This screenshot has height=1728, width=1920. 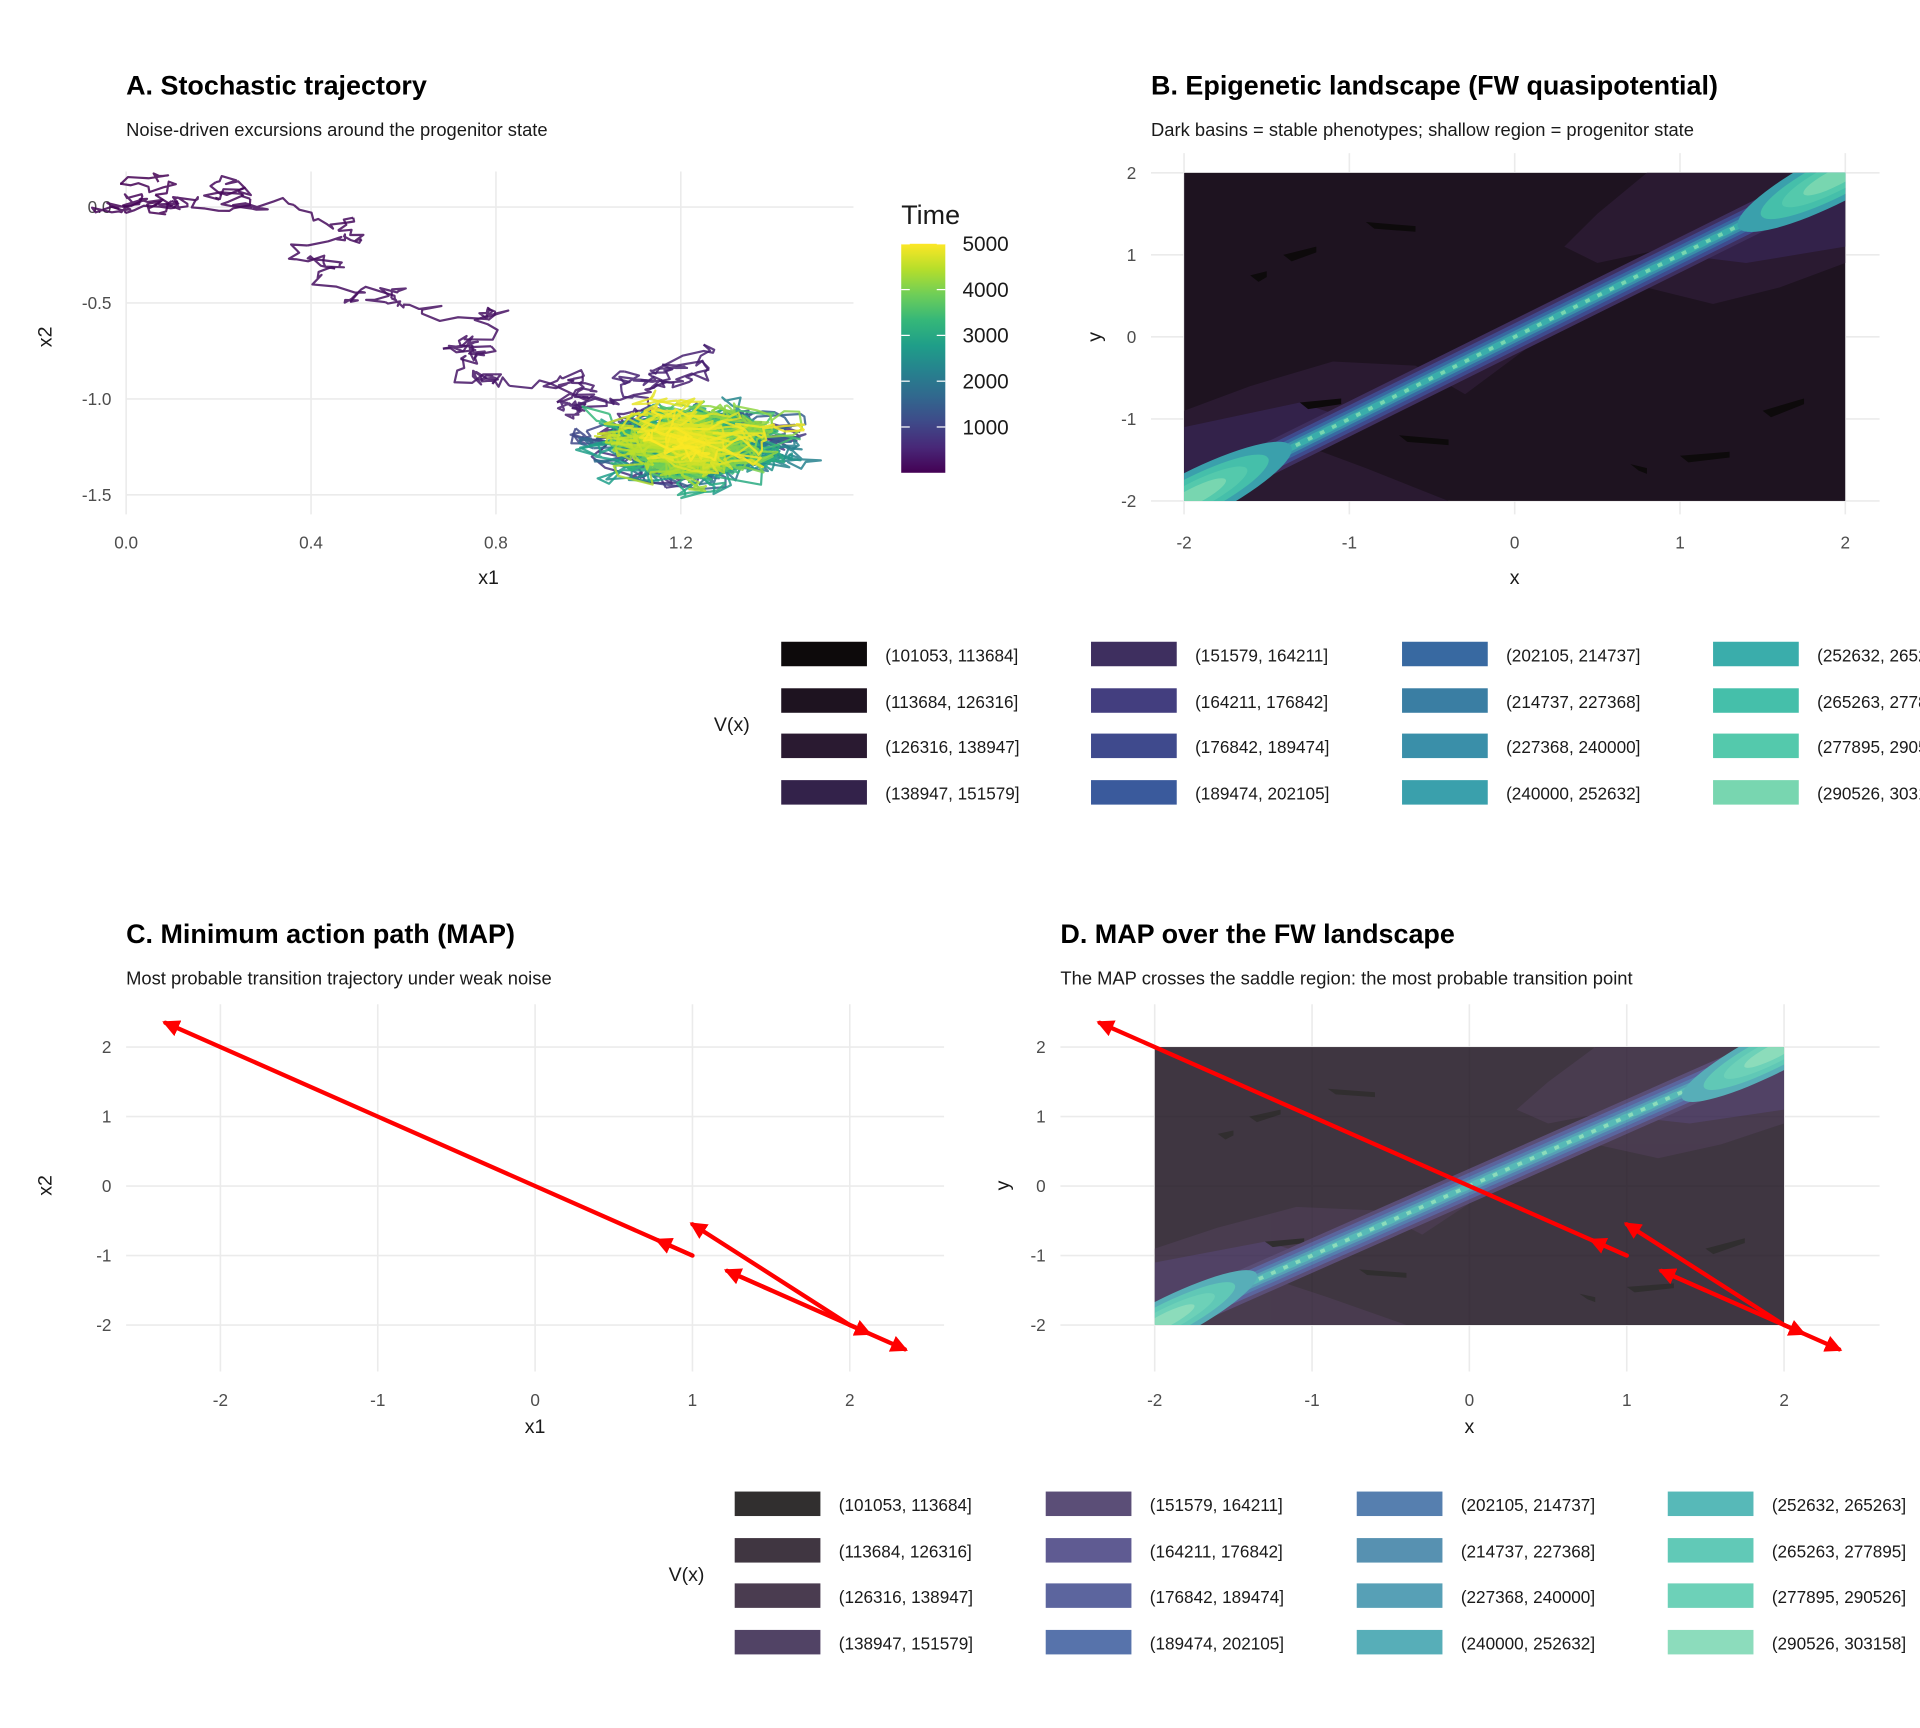 I want to click on panel-d-ylabel: y, so click(x=1003, y=1185).